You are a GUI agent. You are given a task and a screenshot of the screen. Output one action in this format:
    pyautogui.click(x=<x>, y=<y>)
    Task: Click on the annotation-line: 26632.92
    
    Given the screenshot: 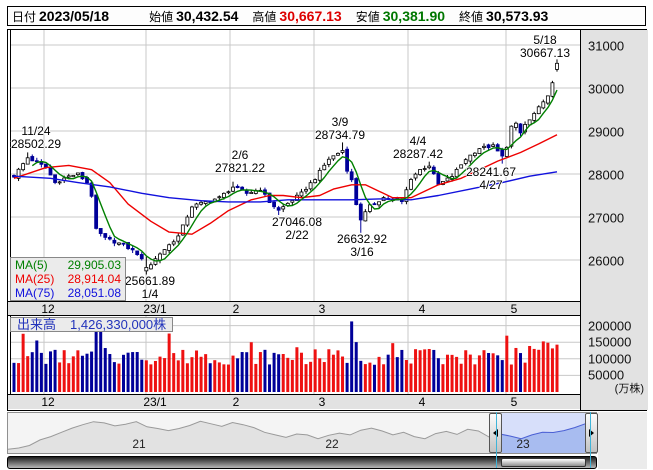 What is the action you would take?
    pyautogui.click(x=362, y=239)
    